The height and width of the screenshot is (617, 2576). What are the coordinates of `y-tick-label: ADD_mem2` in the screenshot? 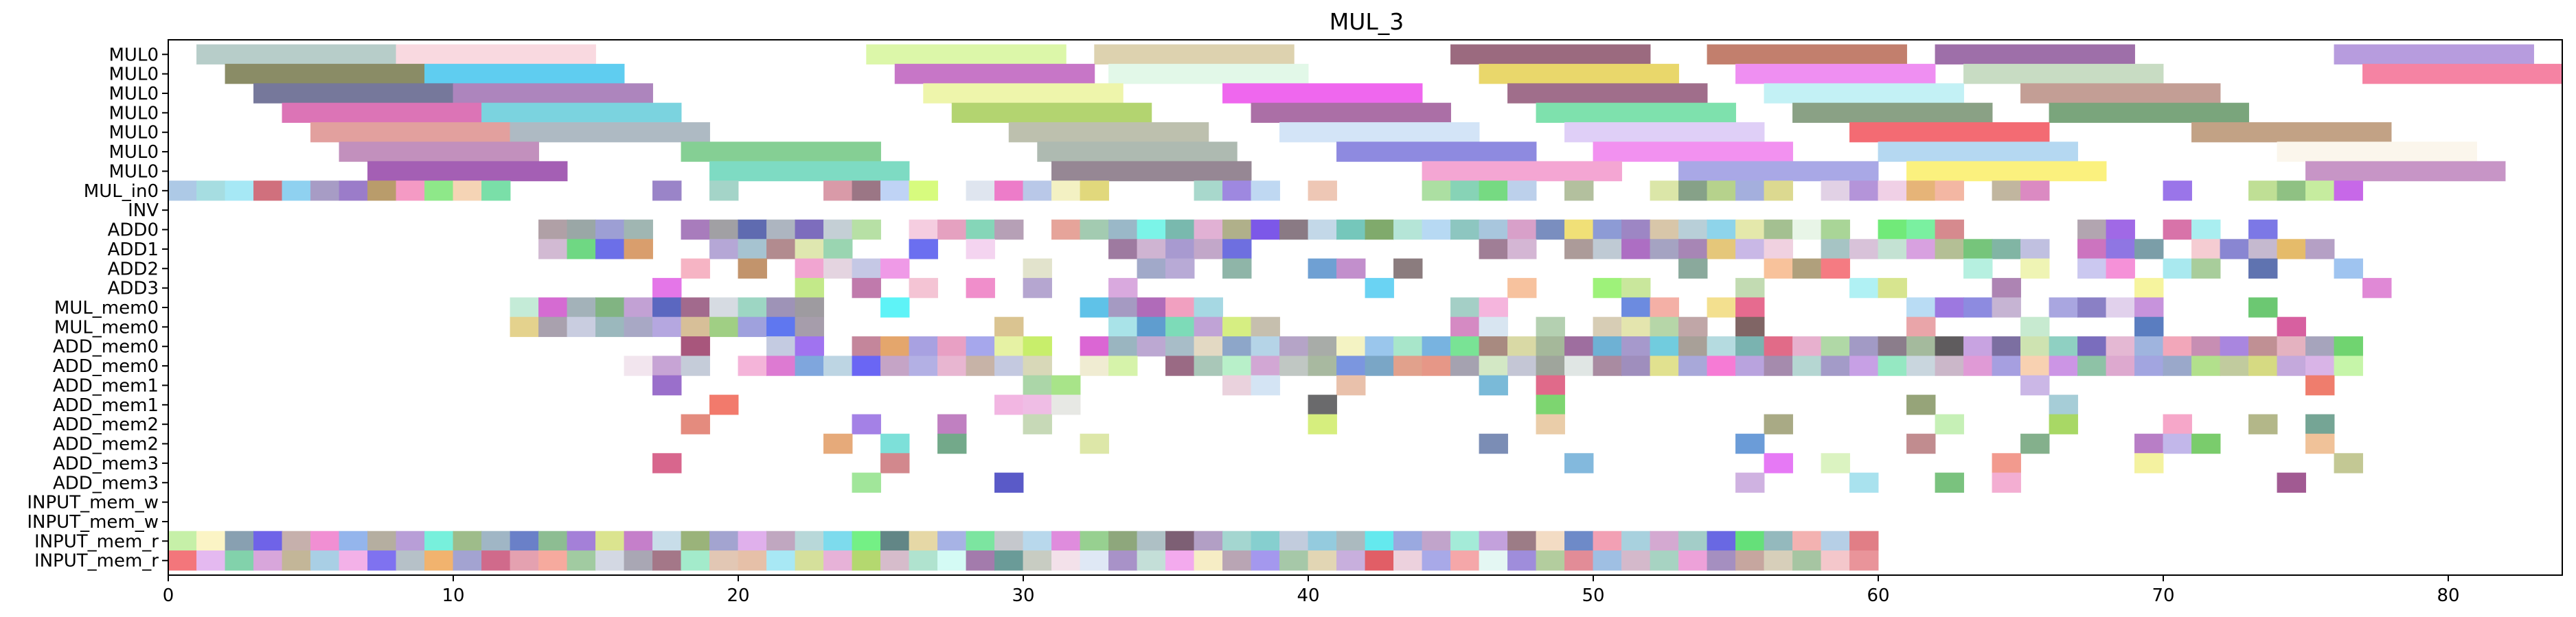 It's located at (106, 425).